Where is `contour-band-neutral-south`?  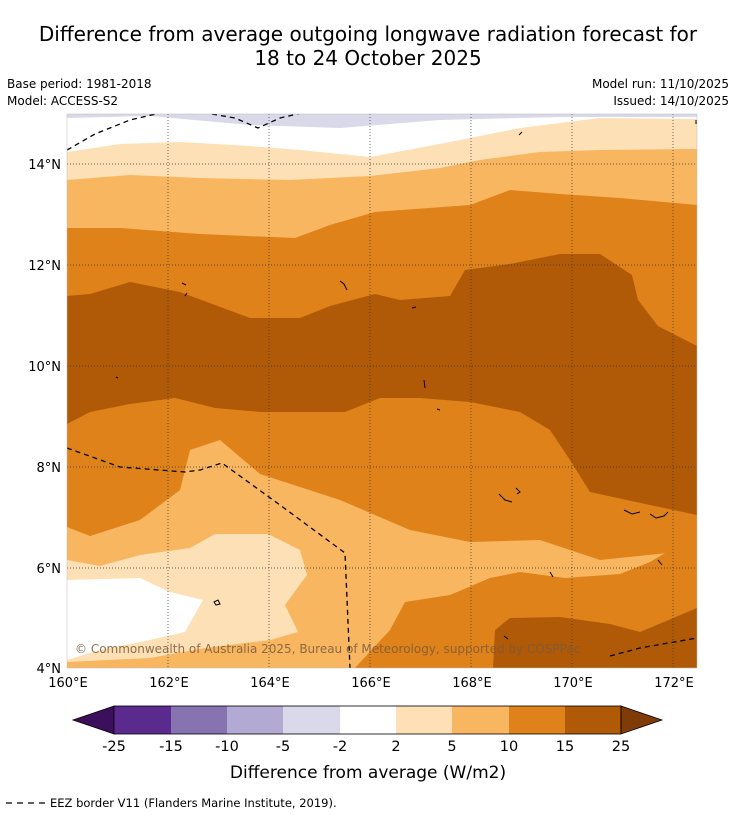 contour-band-neutral-south is located at coordinates (135, 619).